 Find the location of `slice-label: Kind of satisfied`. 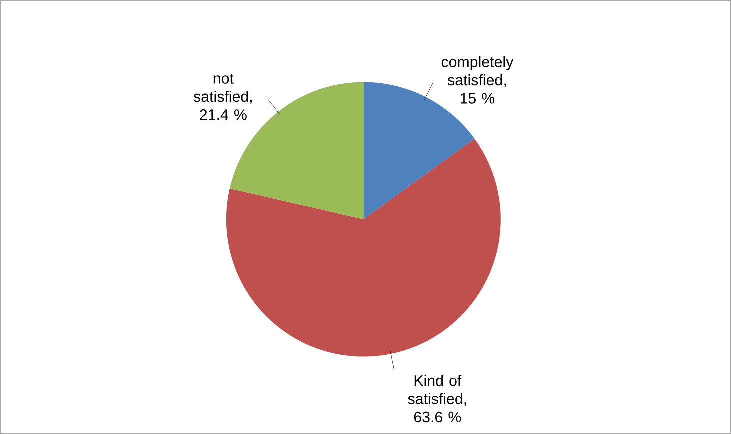

slice-label: Kind of satisfied is located at coordinates (435, 389).